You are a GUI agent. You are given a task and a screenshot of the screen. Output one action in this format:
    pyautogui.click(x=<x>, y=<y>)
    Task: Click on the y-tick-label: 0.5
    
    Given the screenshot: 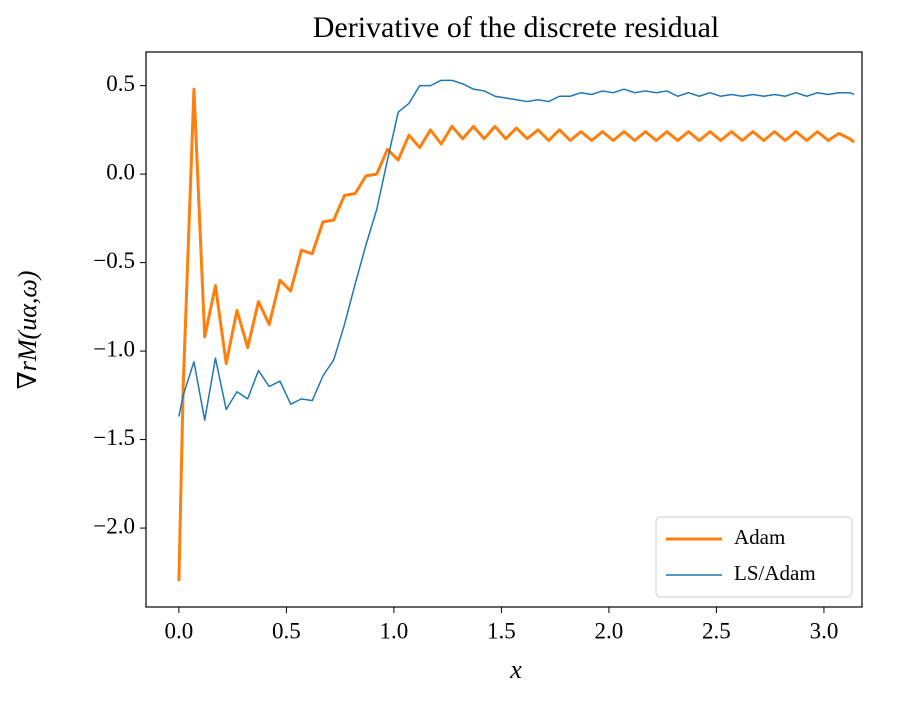 What is the action you would take?
    pyautogui.click(x=120, y=83)
    